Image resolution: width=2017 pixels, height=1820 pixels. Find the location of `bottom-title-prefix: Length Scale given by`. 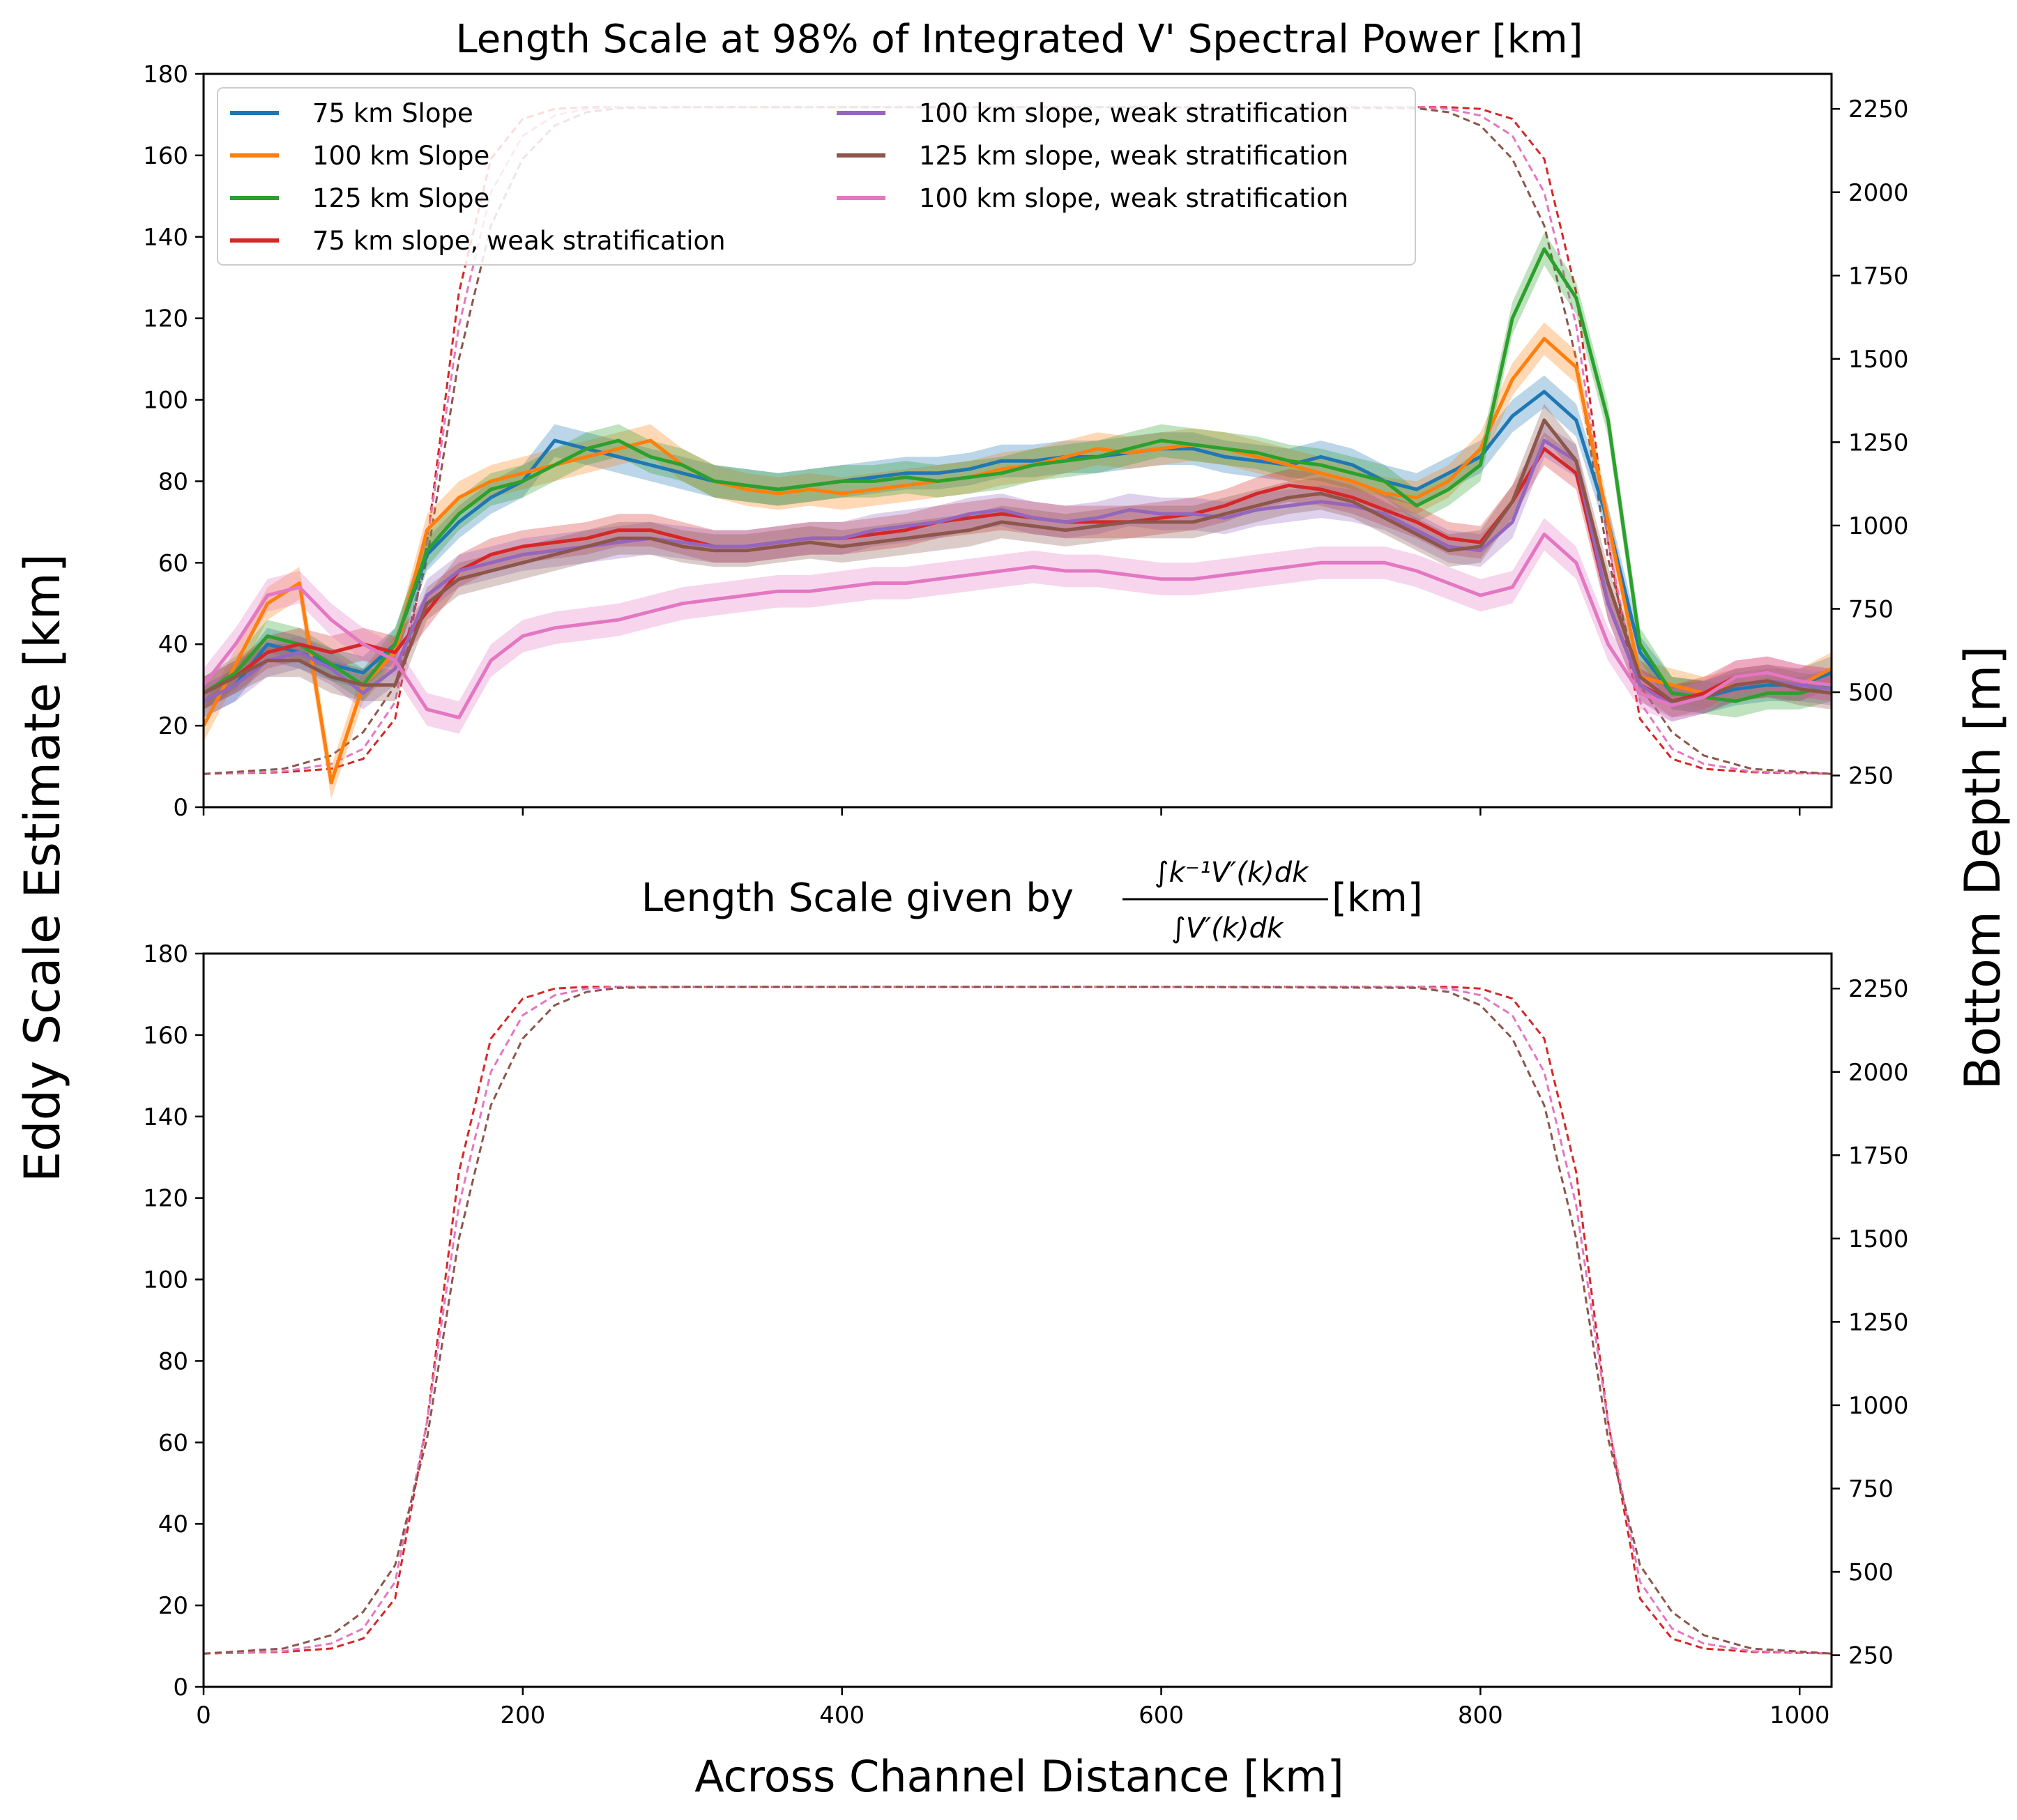

bottom-title-prefix: Length Scale given by is located at coordinates (857, 898).